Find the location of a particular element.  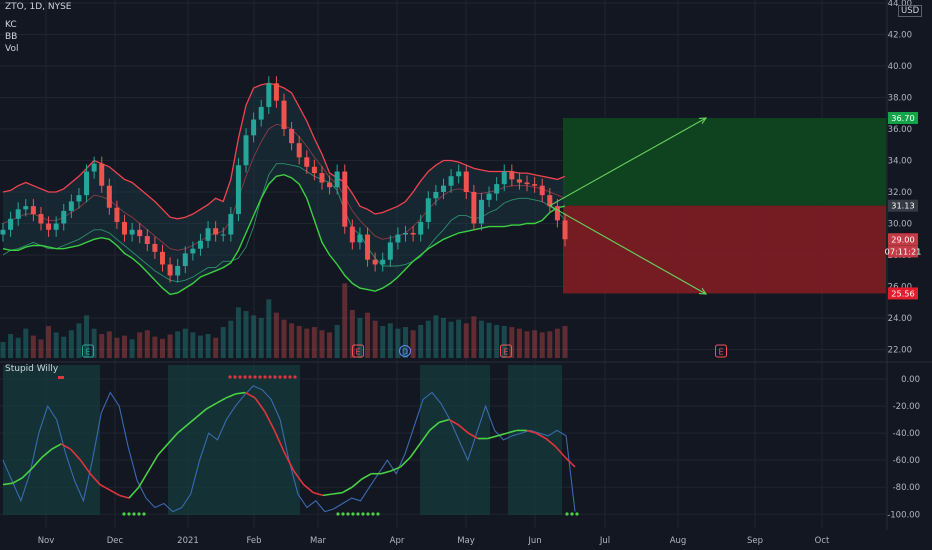

willy-tick-label: -20.00 is located at coordinates (906, 407).